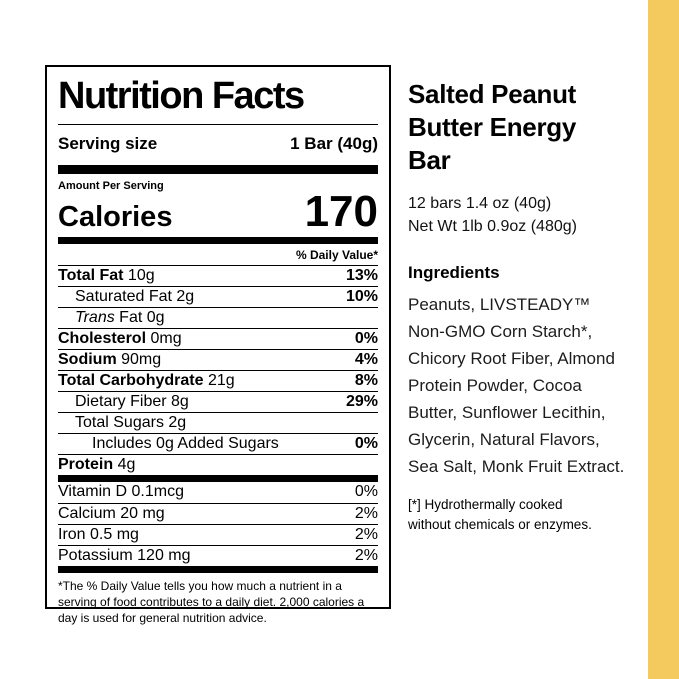 This screenshot has height=679, width=679. What do you see at coordinates (131, 381) in the screenshot?
I see `nutrient-name-bold: Total Carbohydrate` at bounding box center [131, 381].